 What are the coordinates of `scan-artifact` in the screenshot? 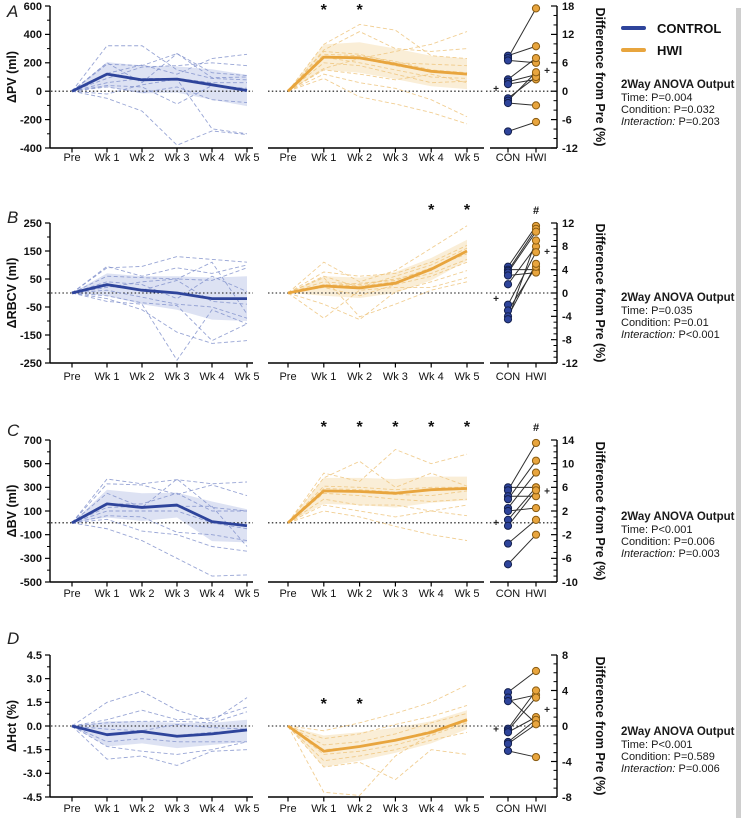 It's located at (738, 413).